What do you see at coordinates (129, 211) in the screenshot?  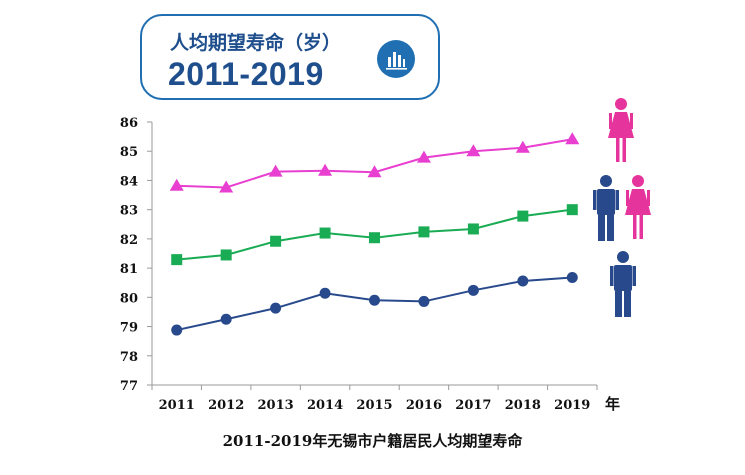 I see `y-tick-label: 83` at bounding box center [129, 211].